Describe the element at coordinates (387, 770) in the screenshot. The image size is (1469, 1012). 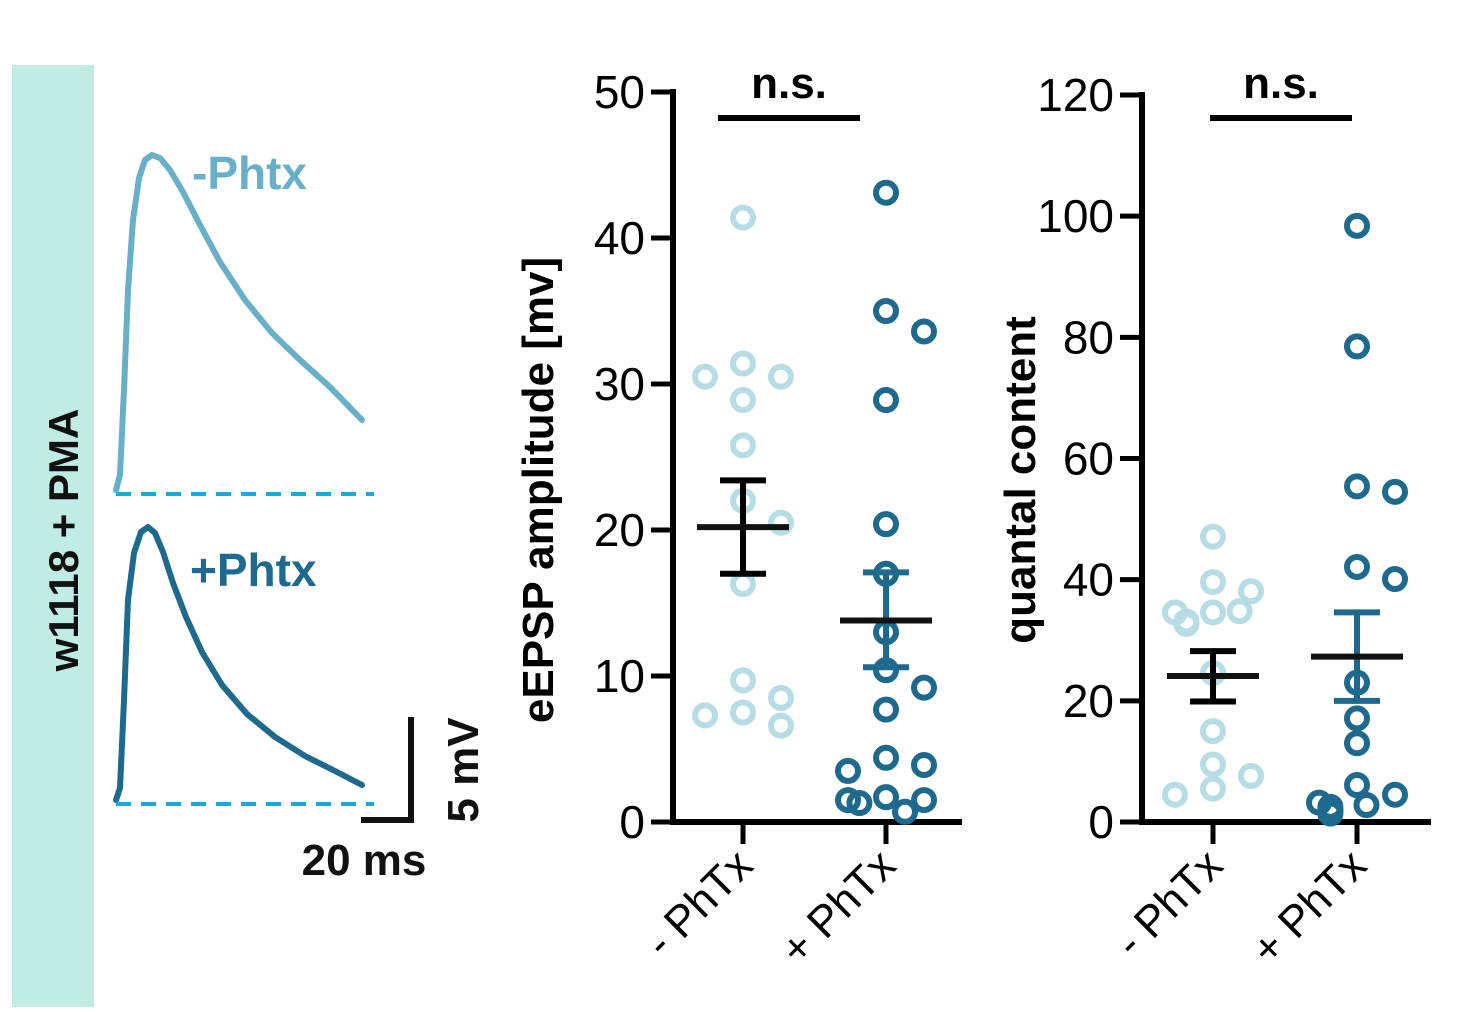
I see `scale-bar` at that location.